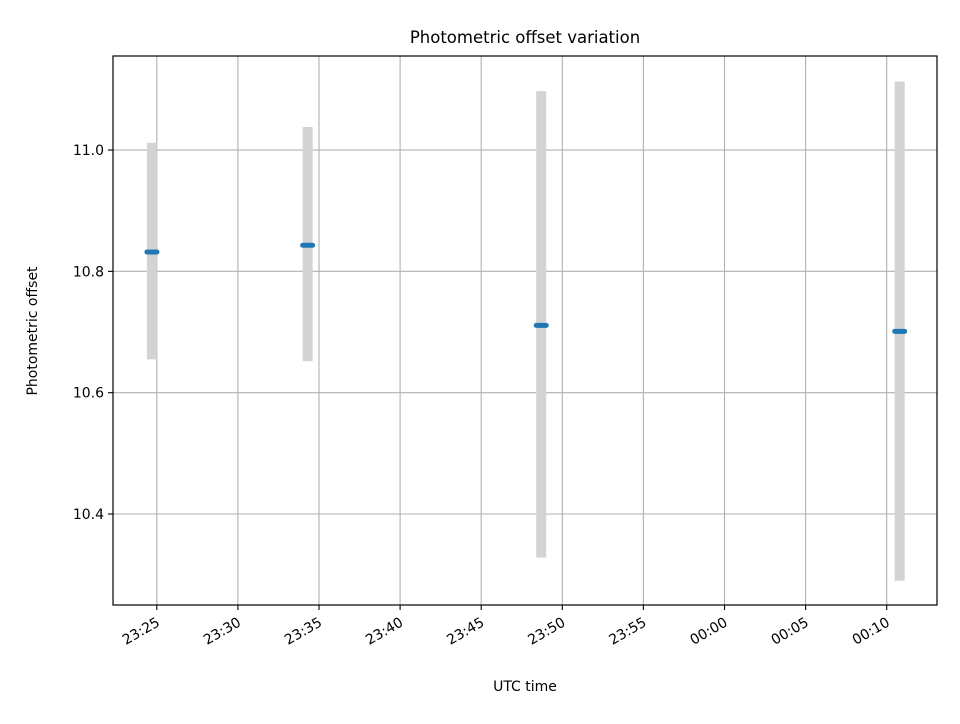 The width and height of the screenshot is (960, 724). Describe the element at coordinates (88, 151) in the screenshot. I see `y-tick-label: 11.0` at that location.